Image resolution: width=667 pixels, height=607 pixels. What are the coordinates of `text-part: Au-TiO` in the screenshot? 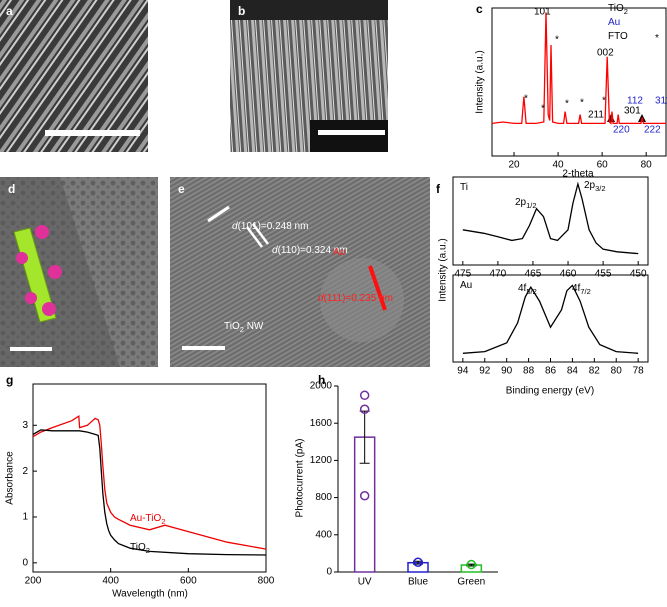 It's located at (146, 518).